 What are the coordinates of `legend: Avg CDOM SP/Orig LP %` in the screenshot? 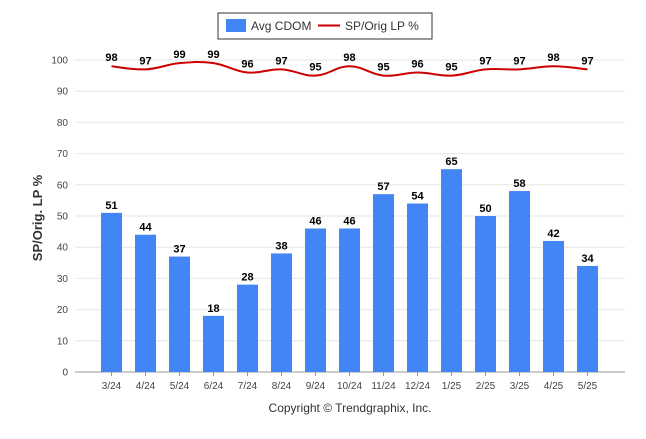 It's located at (325, 26).